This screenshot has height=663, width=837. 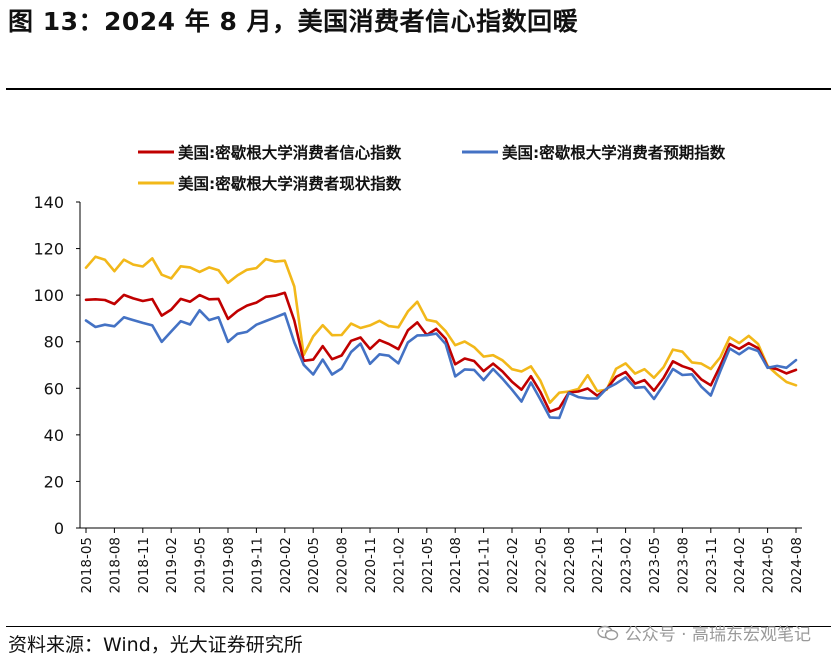 What do you see at coordinates (456, 565) in the screenshot?
I see `x-tick-label: 2021-08` at bounding box center [456, 565].